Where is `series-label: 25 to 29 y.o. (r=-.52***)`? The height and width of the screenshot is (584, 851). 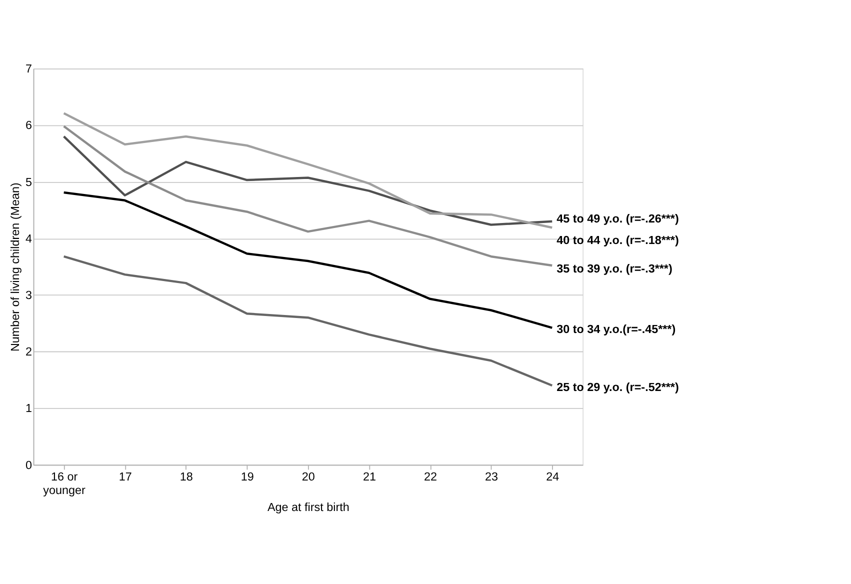
series-label: 25 to 29 y.o. (r=-.52***) is located at coordinates (617, 387).